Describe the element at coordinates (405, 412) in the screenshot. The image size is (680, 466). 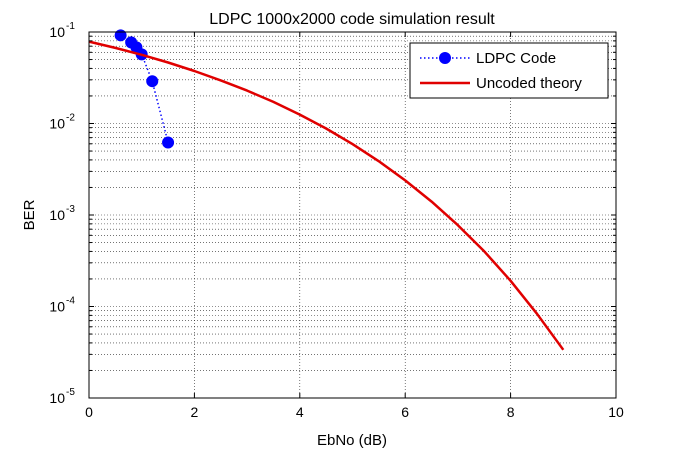
I see `x-tick-label: 6` at that location.